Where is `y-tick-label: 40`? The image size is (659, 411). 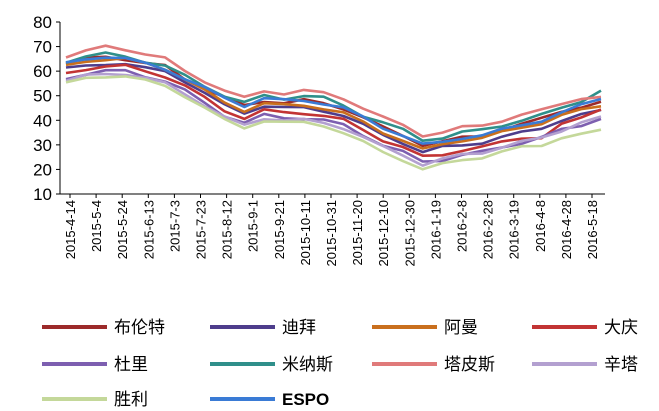
y-tick-label: 40 is located at coordinates (42, 120).